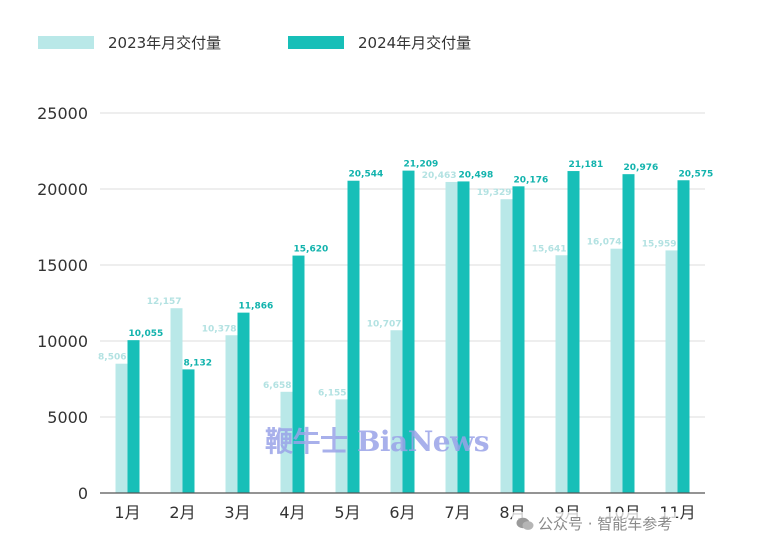  Describe the element at coordinates (696, 174) in the screenshot. I see `data-label-2024: 20,575` at that location.